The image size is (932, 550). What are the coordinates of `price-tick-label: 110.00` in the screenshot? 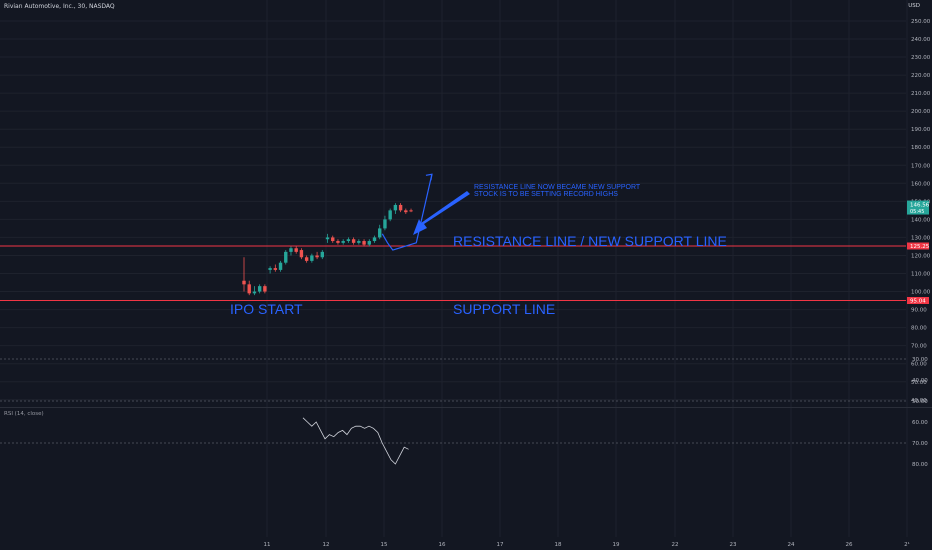 It's located at (921, 275).